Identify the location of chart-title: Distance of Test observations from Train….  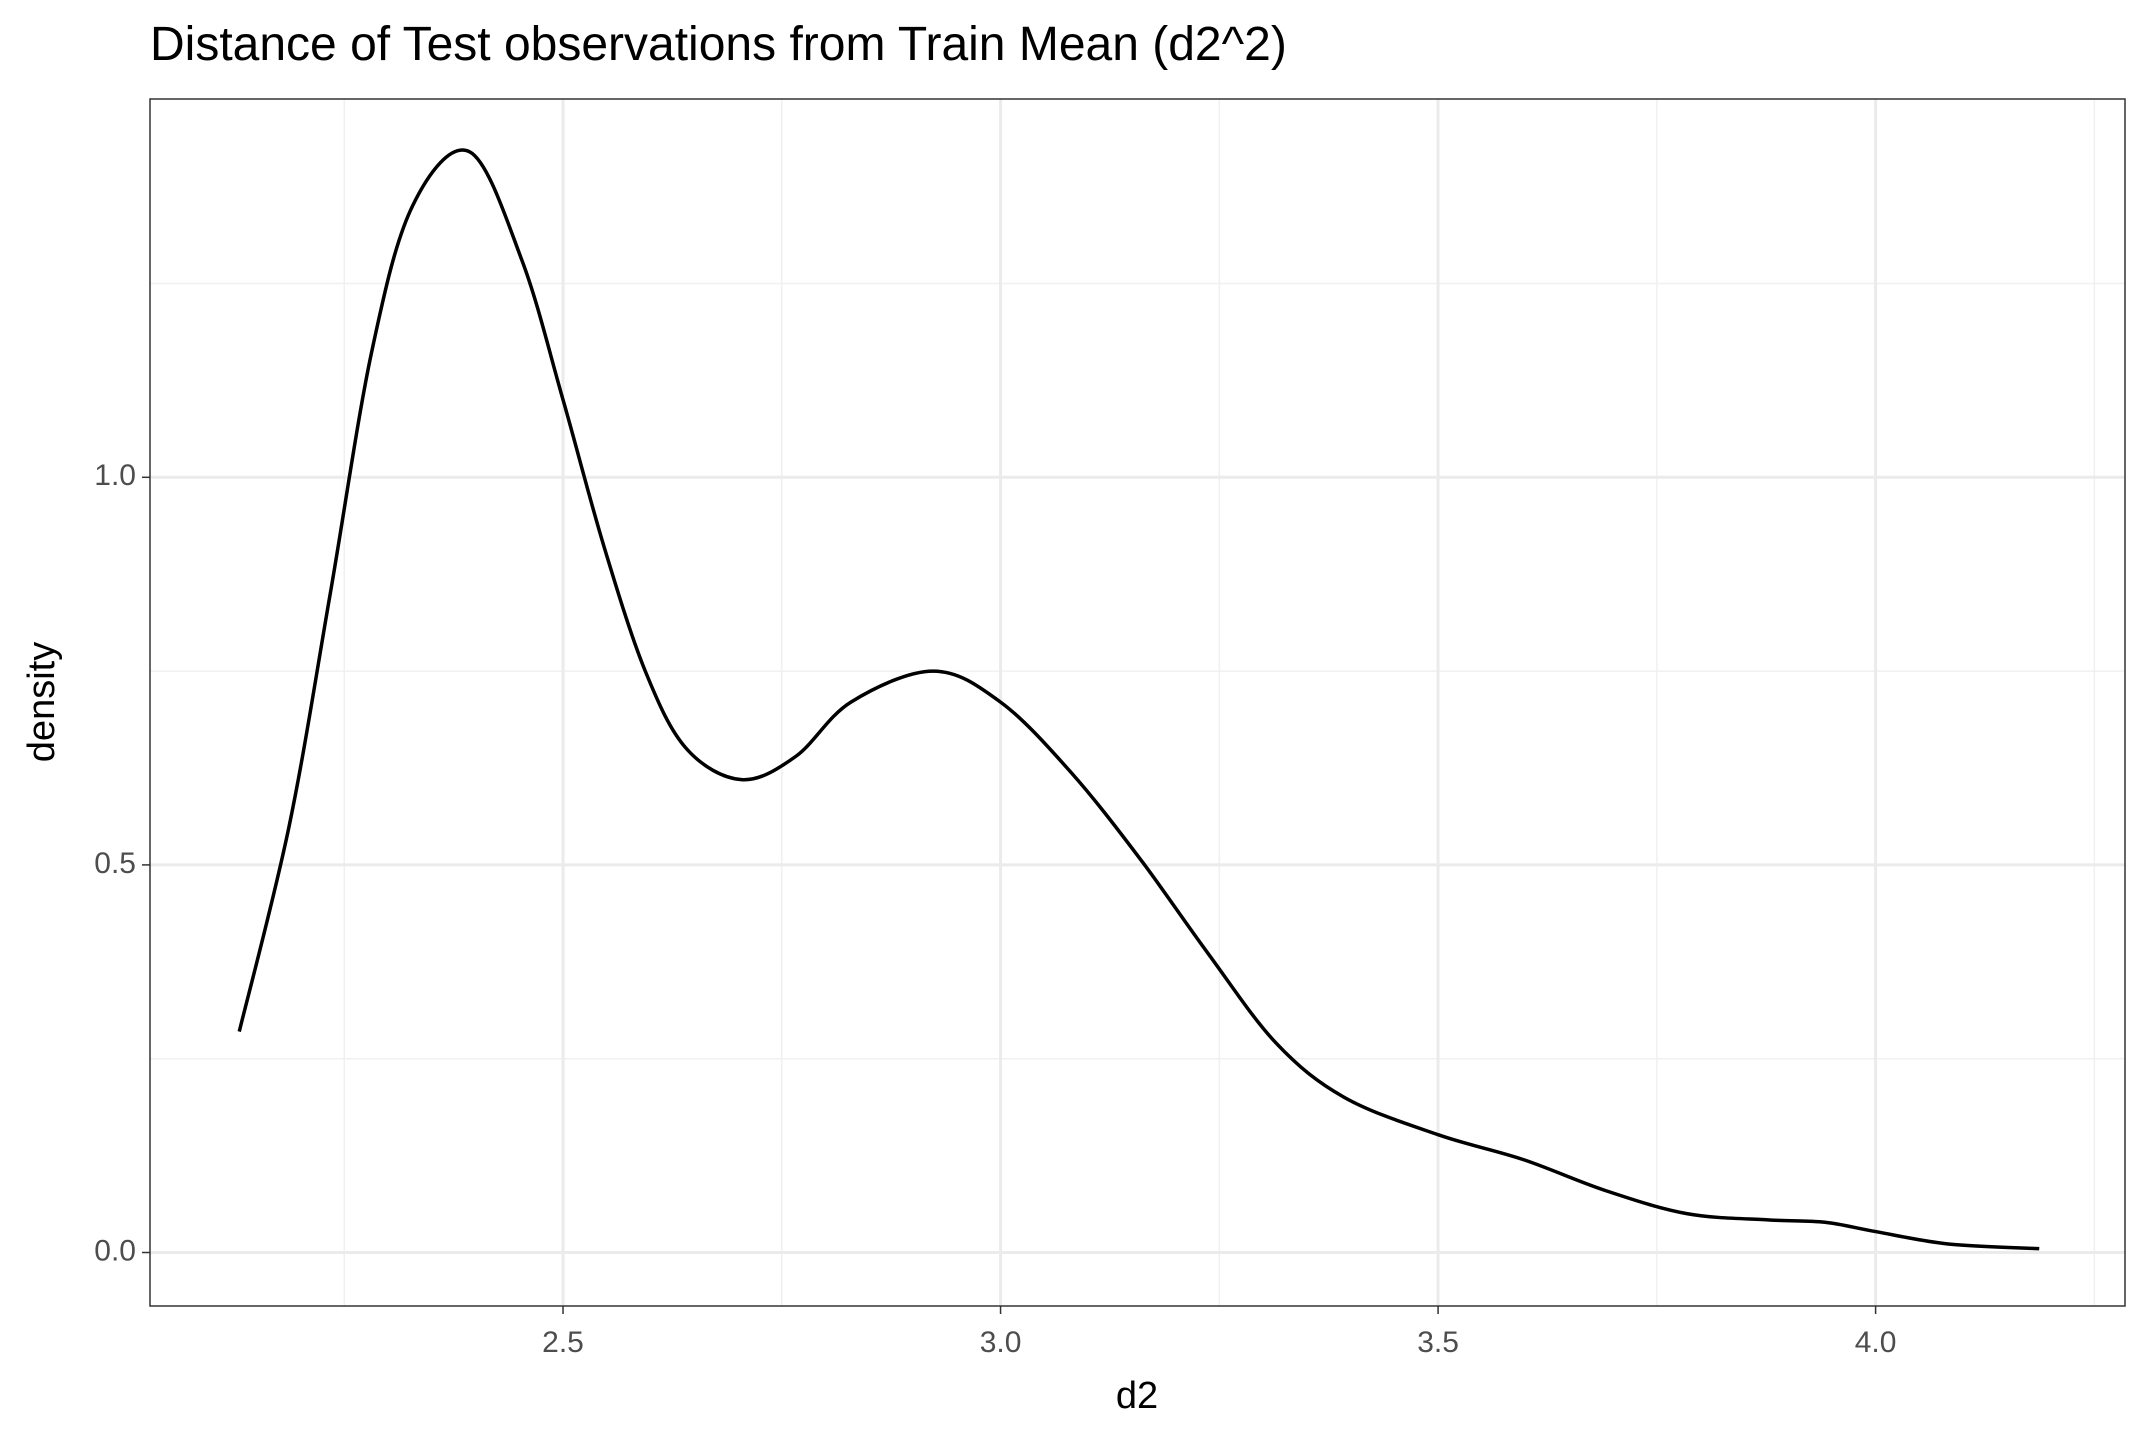
(718, 44).